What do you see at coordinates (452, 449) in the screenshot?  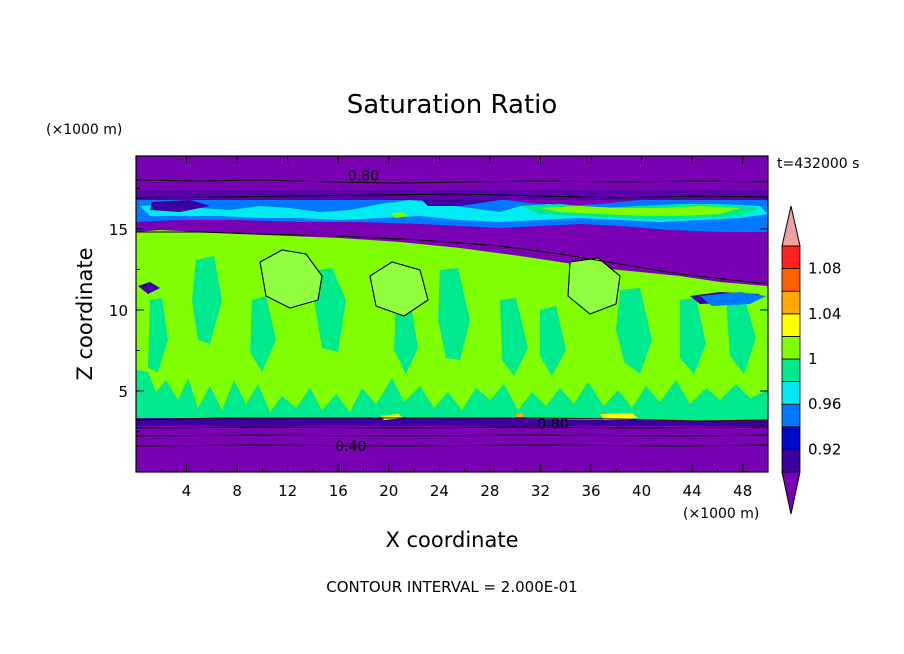 I see `region-bottom-purple` at bounding box center [452, 449].